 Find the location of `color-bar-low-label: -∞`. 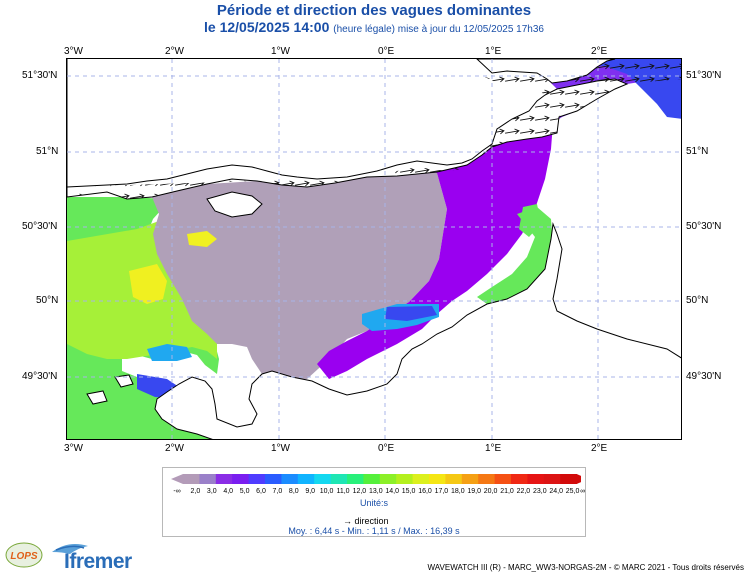

color-bar-low-label: -∞ is located at coordinates (177, 491).